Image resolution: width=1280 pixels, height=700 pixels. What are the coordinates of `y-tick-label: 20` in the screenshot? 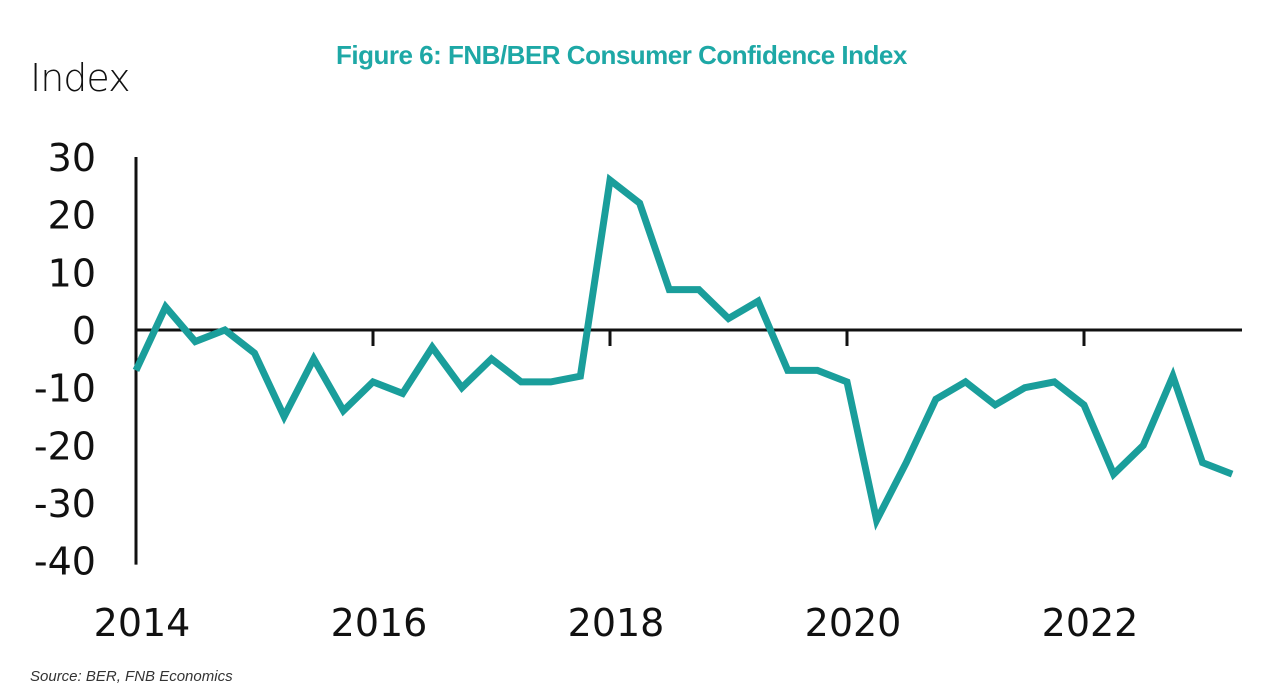 It's located at (72, 216).